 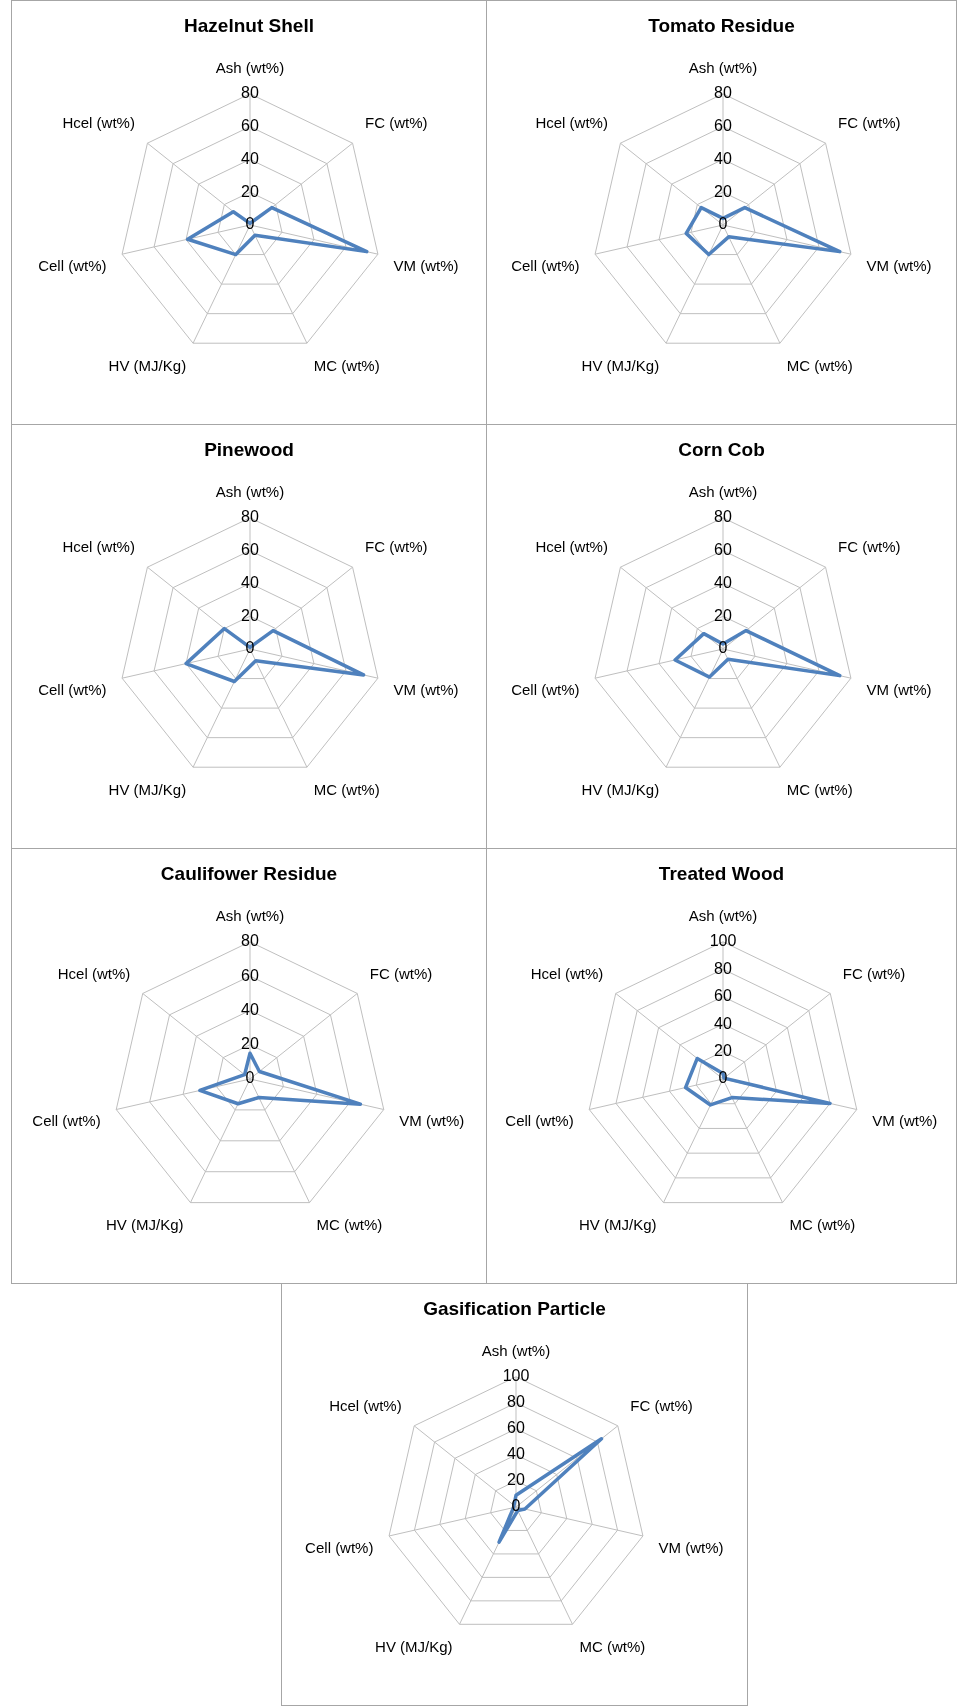 I want to click on chart-title: Tomato Residue, so click(x=721, y=25).